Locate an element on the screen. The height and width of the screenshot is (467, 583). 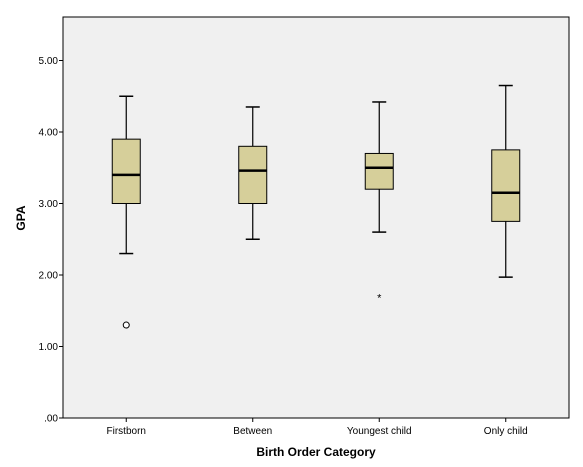
box-between is located at coordinates (253, 173).